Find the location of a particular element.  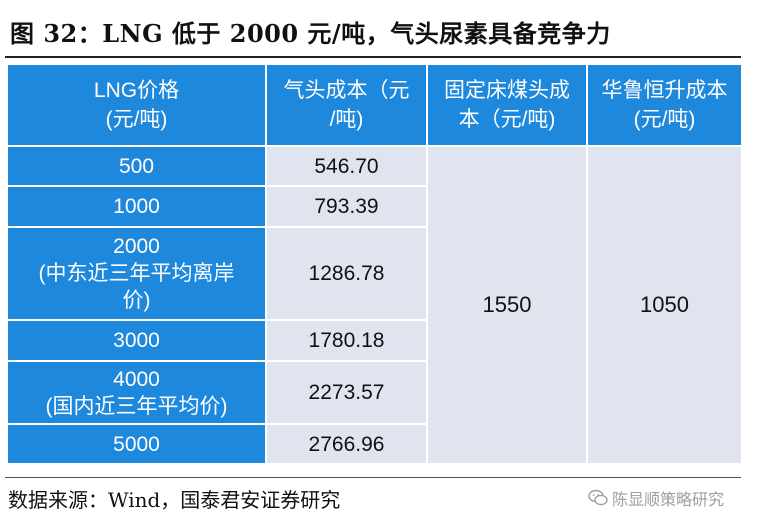

gas-cost-cell: 1780.18 is located at coordinates (346, 340).